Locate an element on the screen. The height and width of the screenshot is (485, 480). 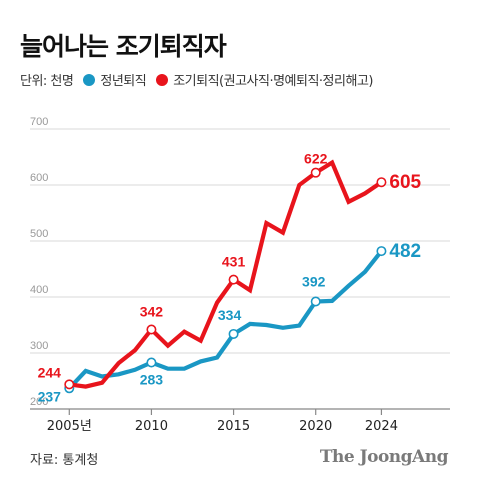
data-label: 283 is located at coordinates (152, 380).